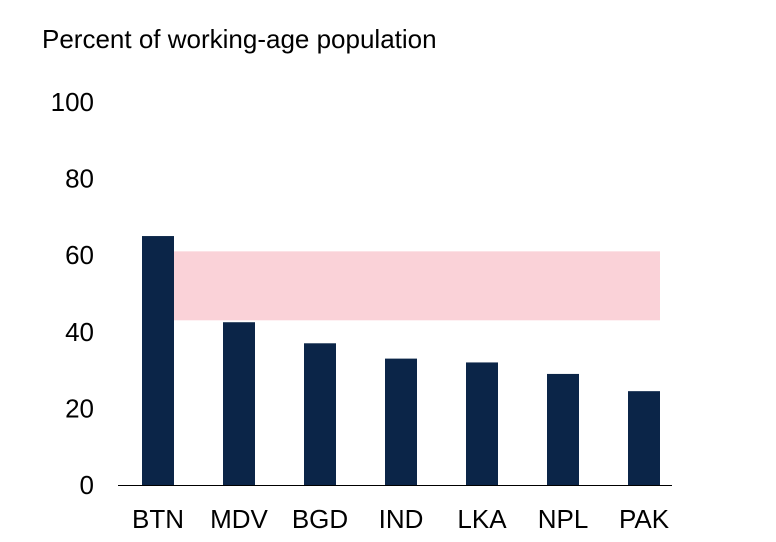  Describe the element at coordinates (563, 429) in the screenshot. I see `bar-npl` at that location.